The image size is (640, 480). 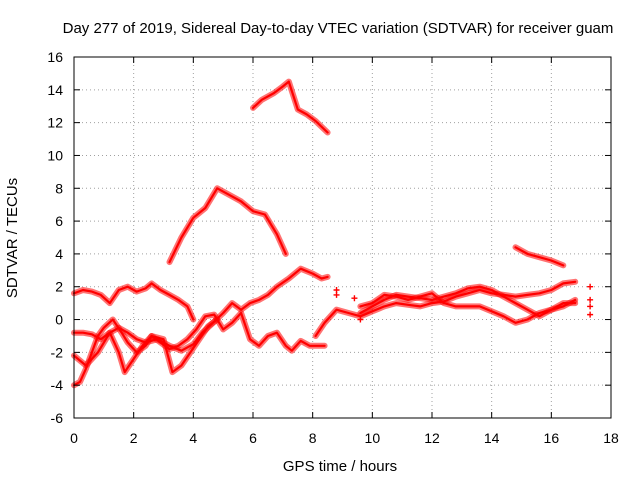 I want to click on y-tick-label: 10, so click(x=55, y=155).